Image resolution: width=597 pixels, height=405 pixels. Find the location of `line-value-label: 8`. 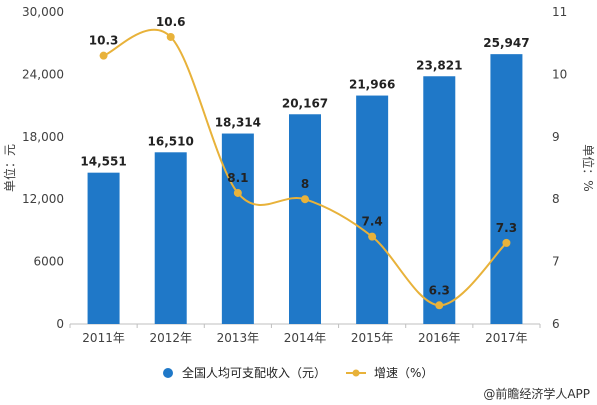

line-value-label: 8 is located at coordinates (305, 184).